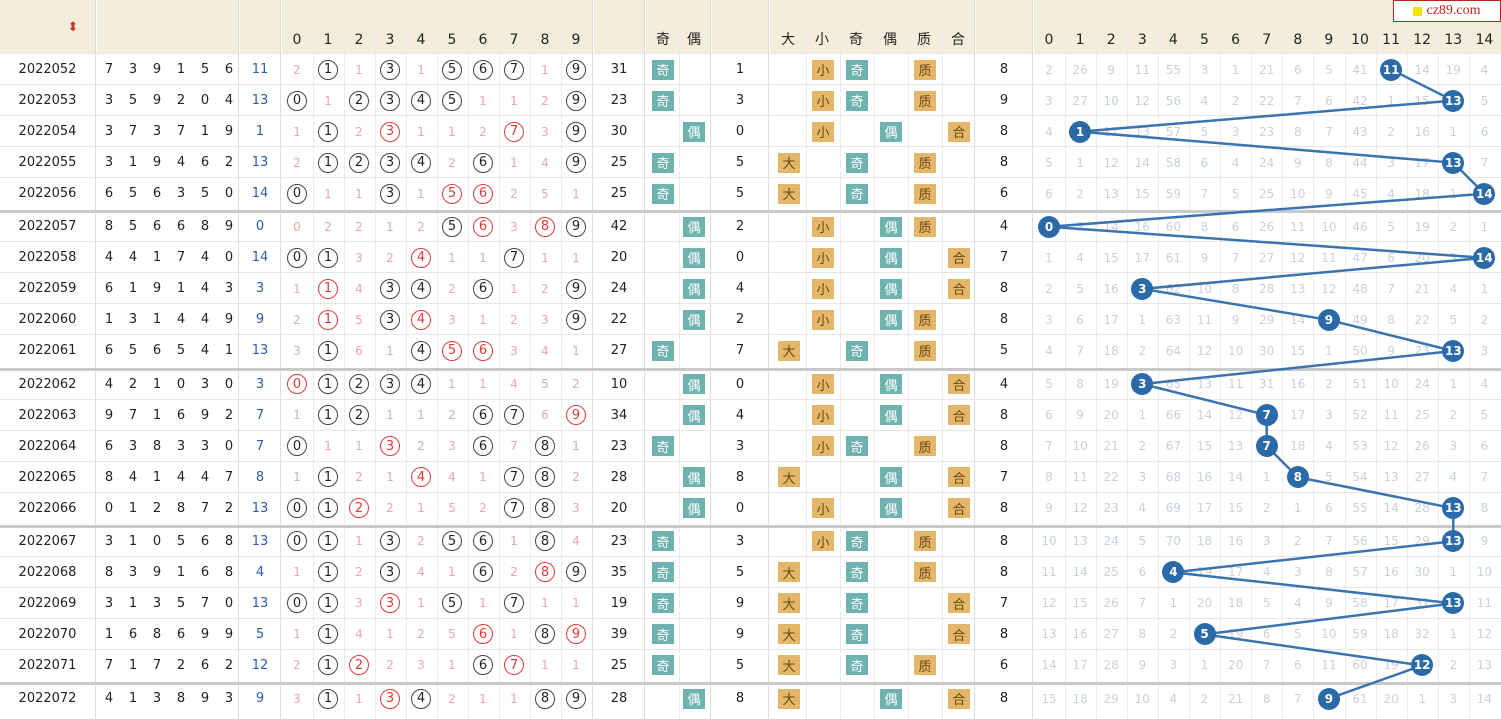 The height and width of the screenshot is (719, 1501). I want to click on trend-miss: 22, so click(1422, 319).